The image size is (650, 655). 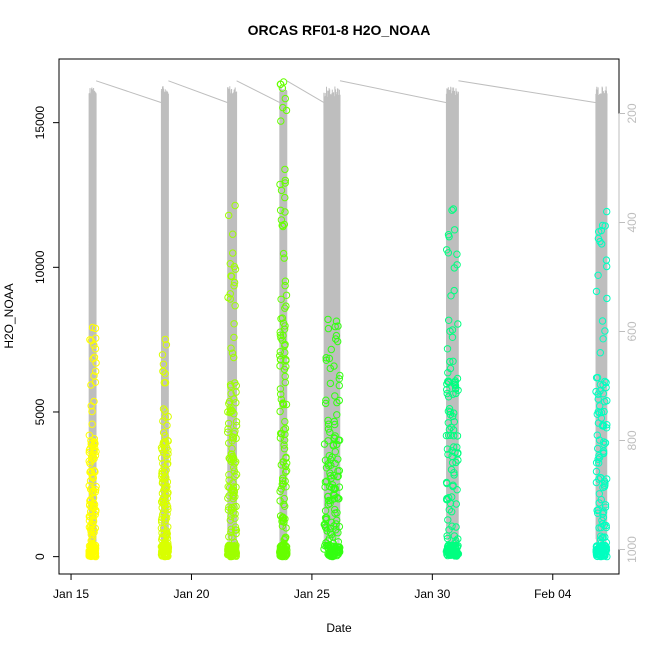 What do you see at coordinates (258, 92) in the screenshot?
I see `pressure-connector` at bounding box center [258, 92].